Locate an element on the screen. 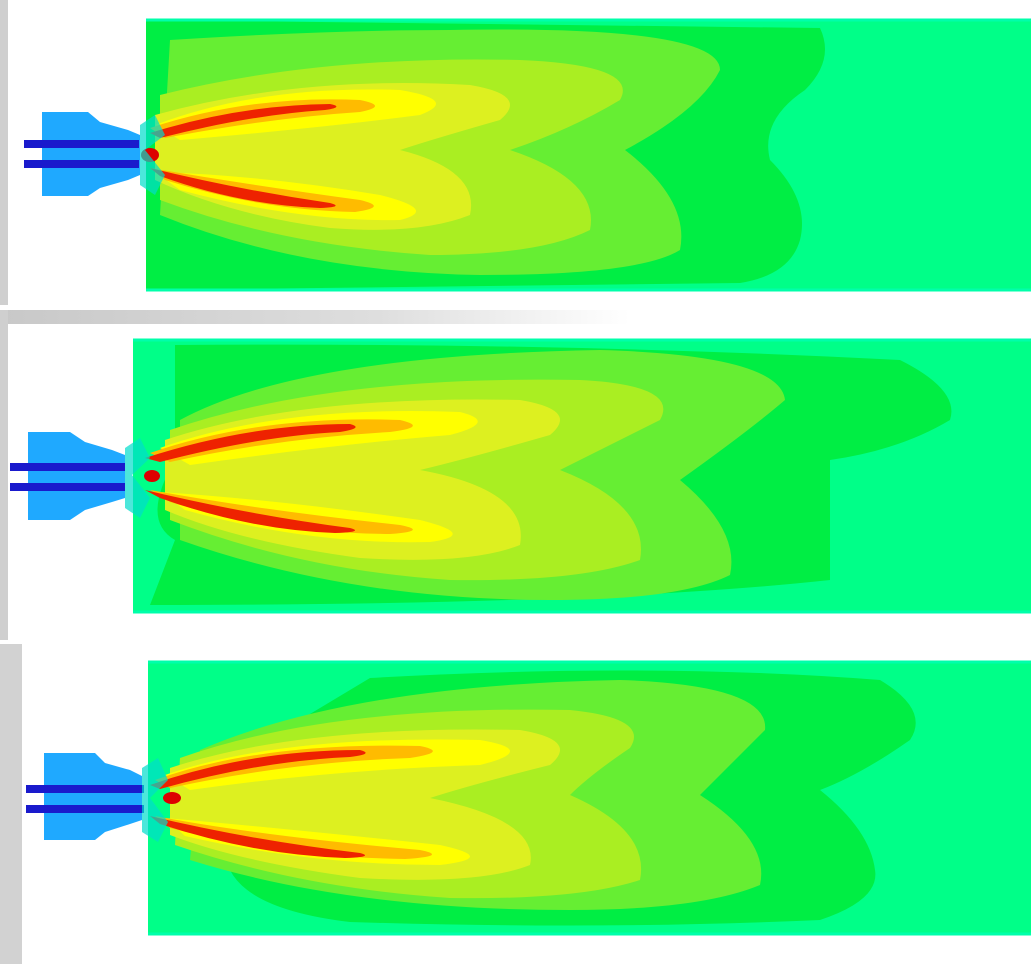  background-strip-middle is located at coordinates (315, 317).